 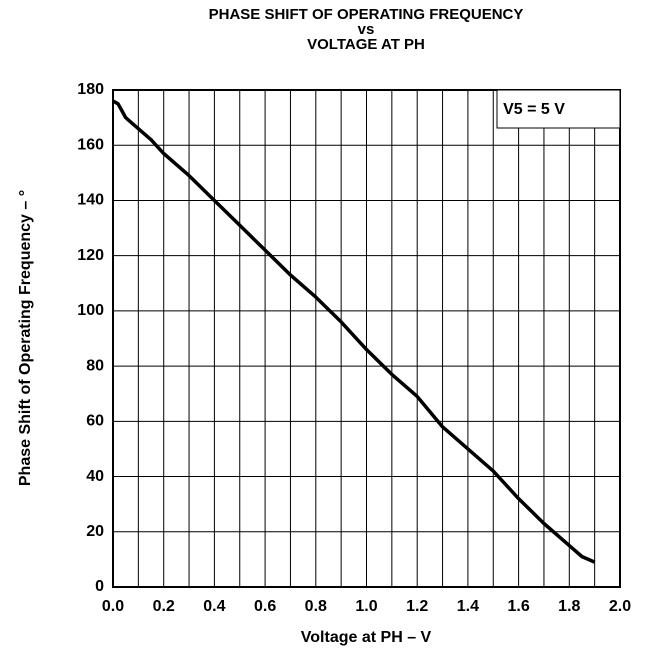 I want to click on x-tick-label: 1.6, so click(x=518, y=606).